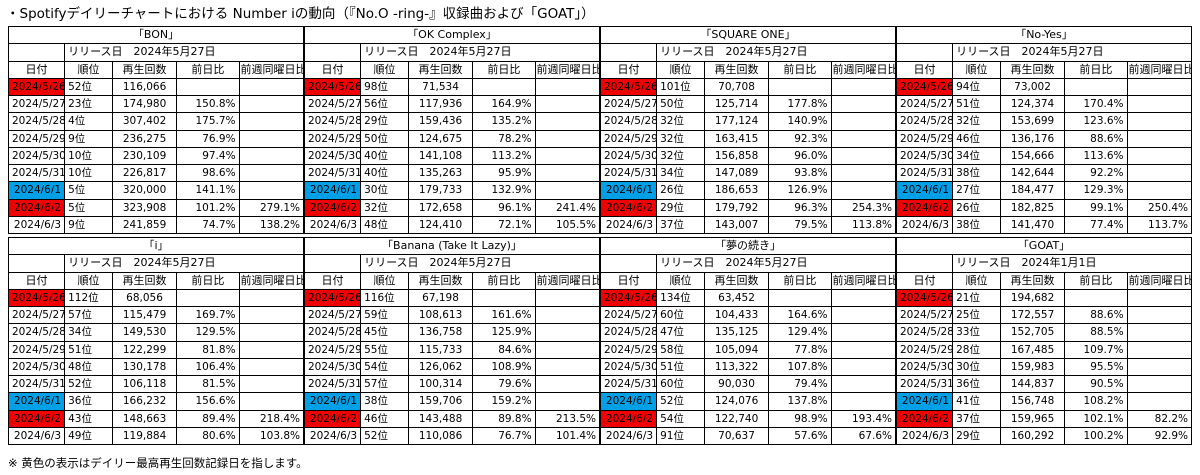  What do you see at coordinates (158, 463) in the screenshot?
I see `footnote: ※ 黄色の表示はデイリー最高再生回数記録日を指します。` at bounding box center [158, 463].